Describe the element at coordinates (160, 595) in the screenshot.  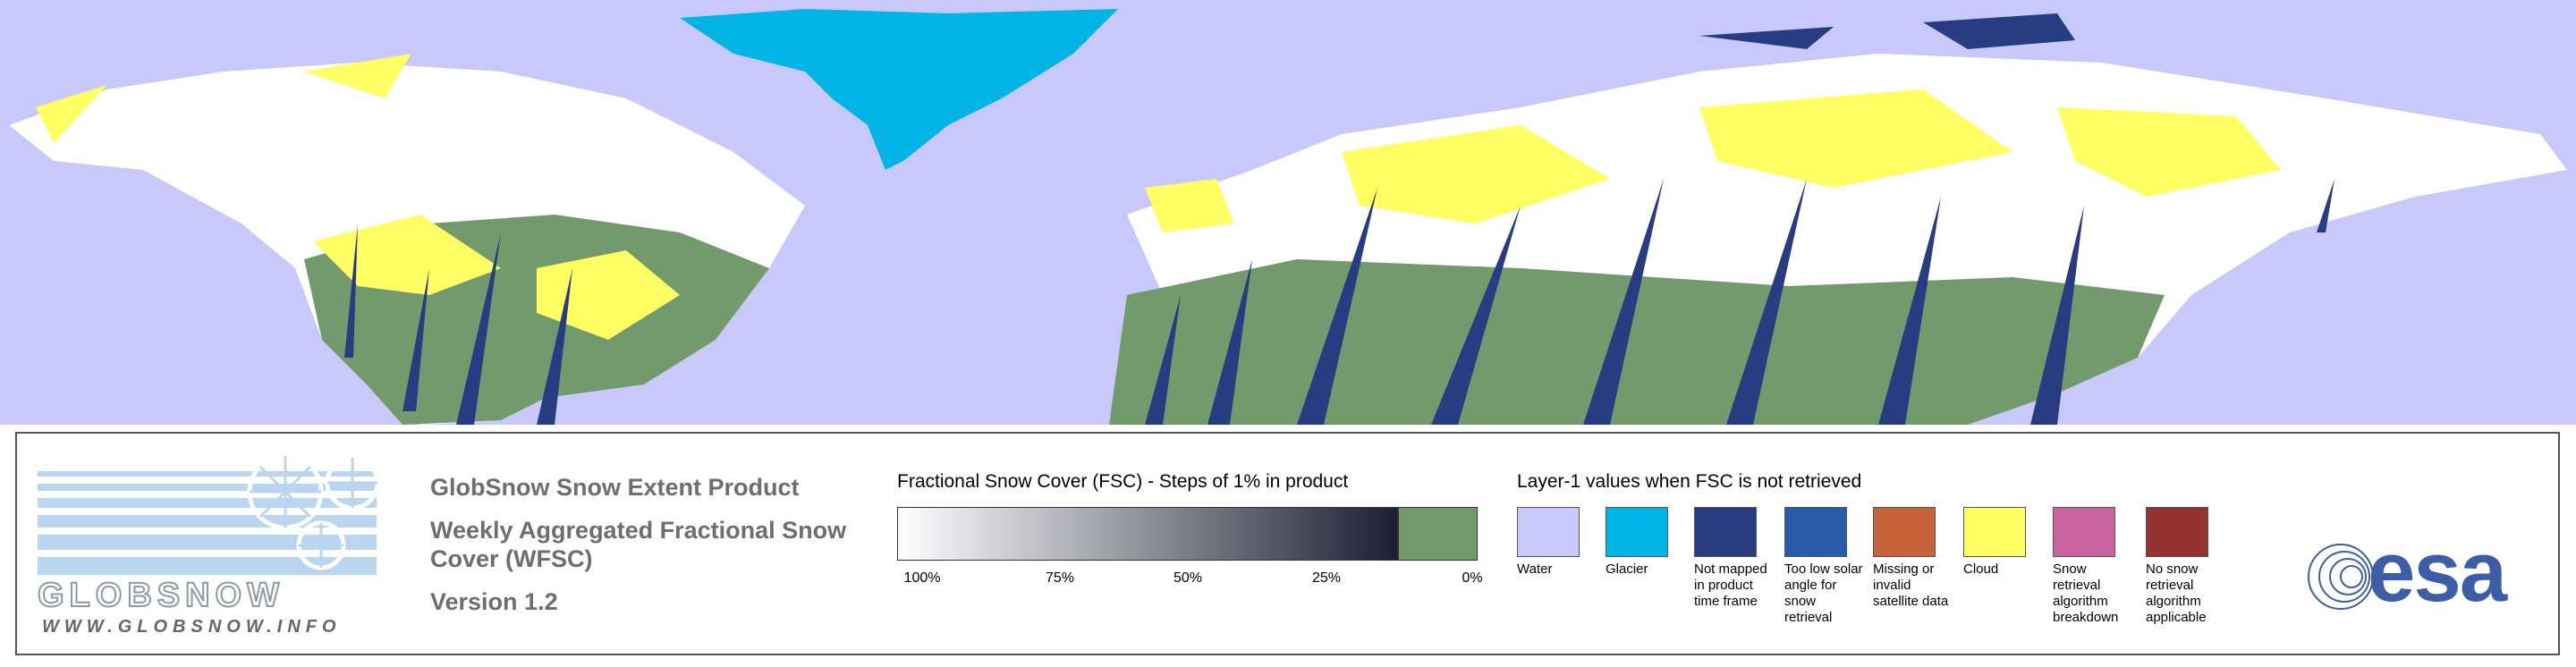
I see `logo-name: GLOBSNOW` at that location.